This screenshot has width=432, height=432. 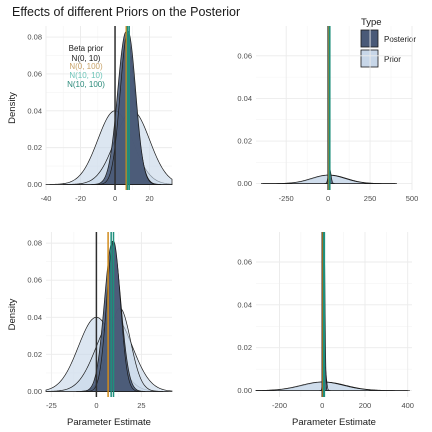 I want to click on legend-label-prior: Prior, so click(x=392, y=59).